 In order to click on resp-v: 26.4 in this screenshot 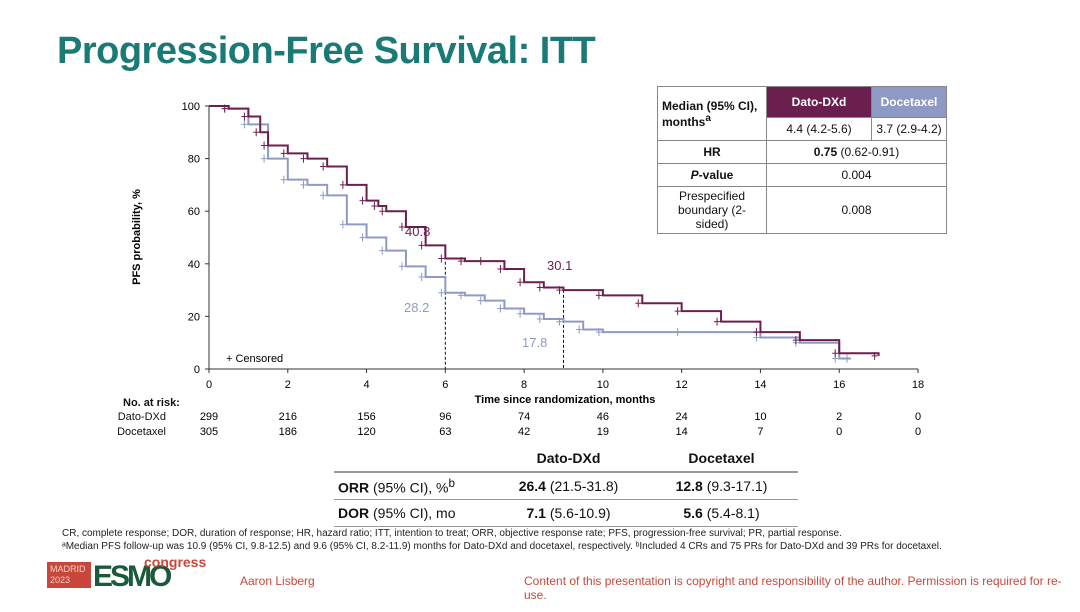, I will do `click(532, 486)`.